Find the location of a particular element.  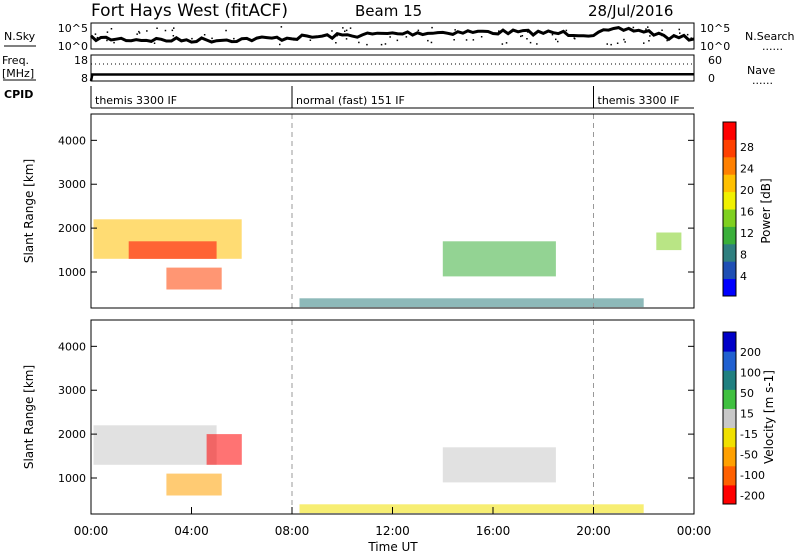

cpid-label: CPID is located at coordinates (18, 94).